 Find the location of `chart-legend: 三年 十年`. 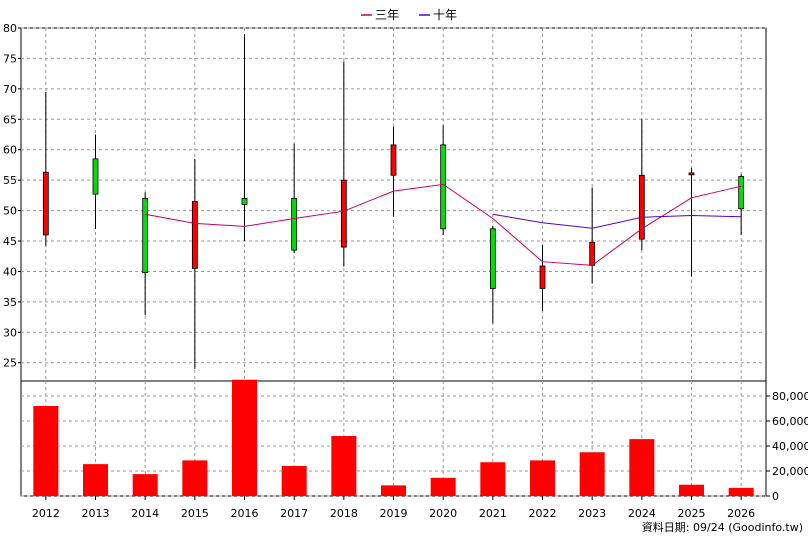

chart-legend: 三年 十年 is located at coordinates (409, 15).